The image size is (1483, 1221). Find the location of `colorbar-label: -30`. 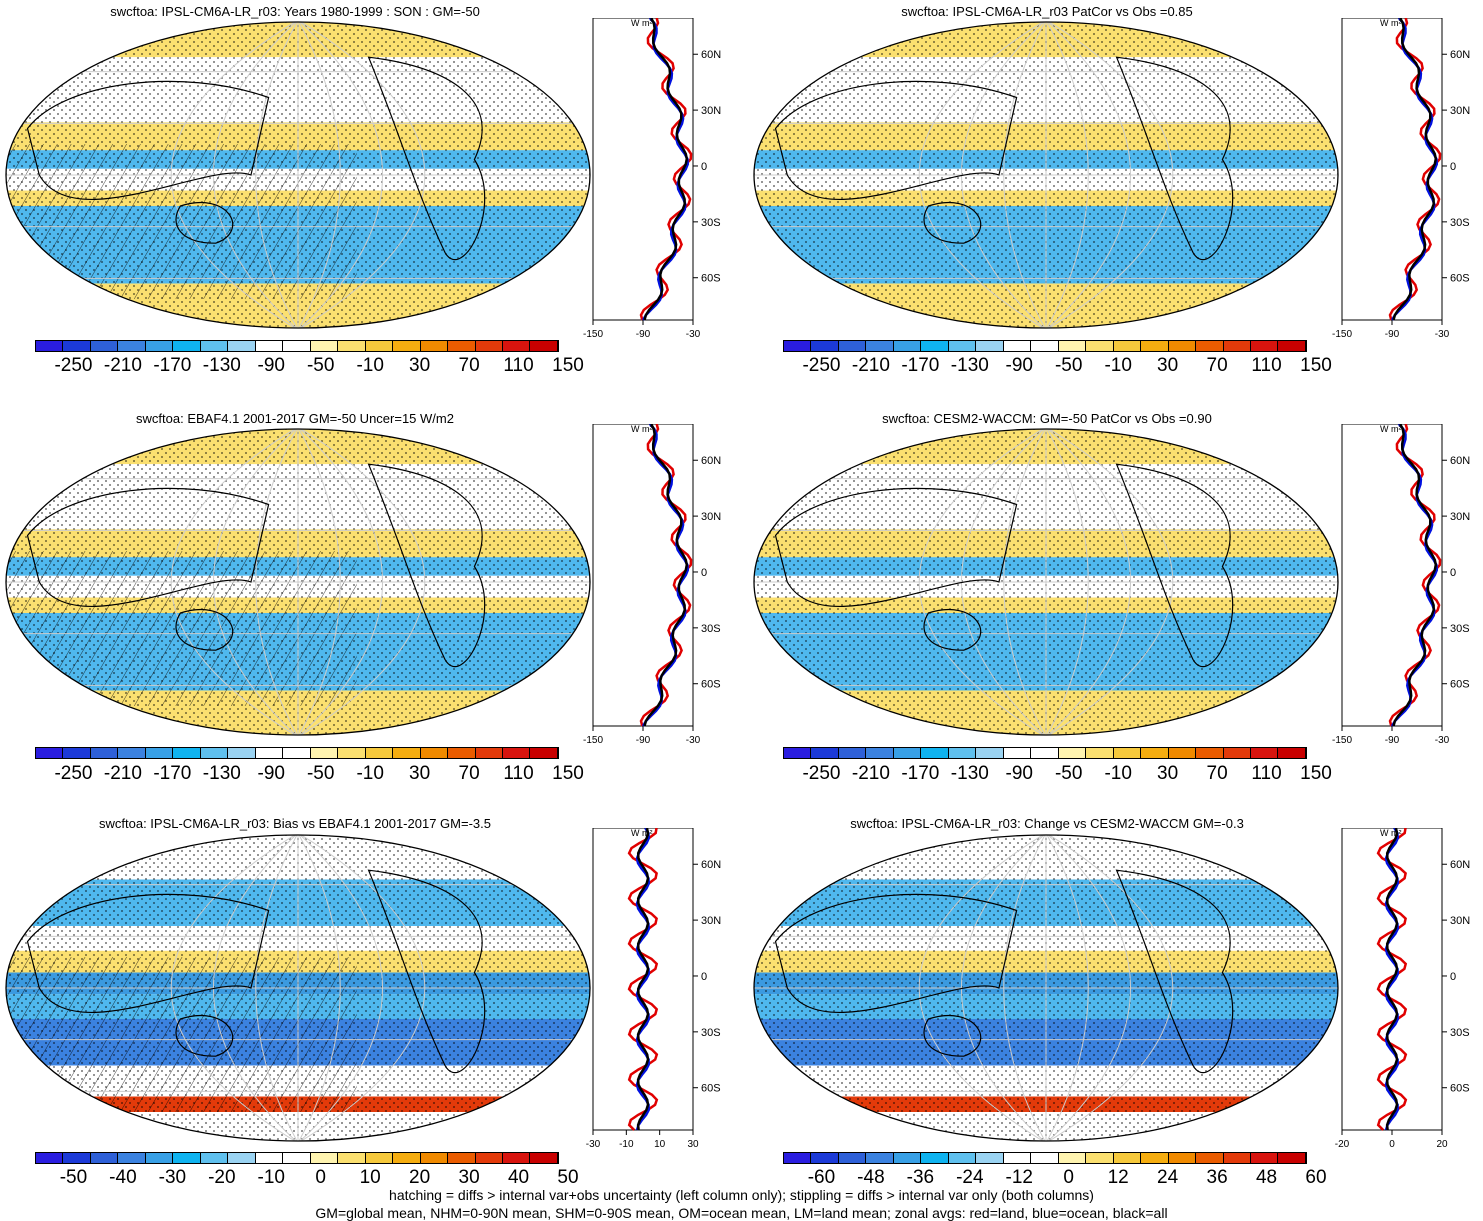

colorbar-label: -30 is located at coordinates (172, 1177).